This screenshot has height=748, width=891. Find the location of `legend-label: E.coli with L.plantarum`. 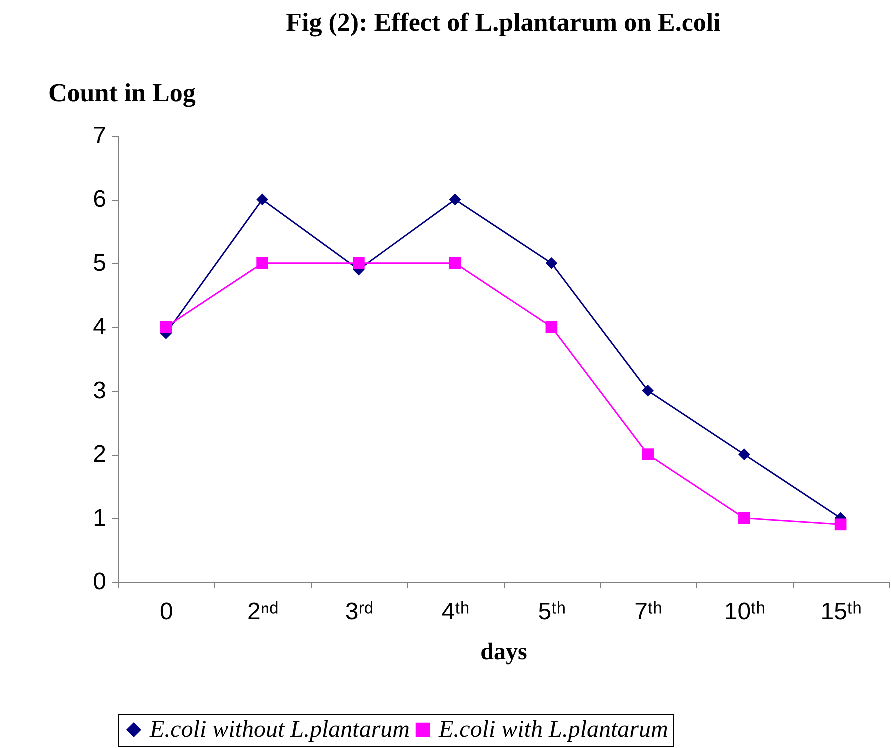

legend-label: E.coli with L.plantarum is located at coordinates (553, 730).